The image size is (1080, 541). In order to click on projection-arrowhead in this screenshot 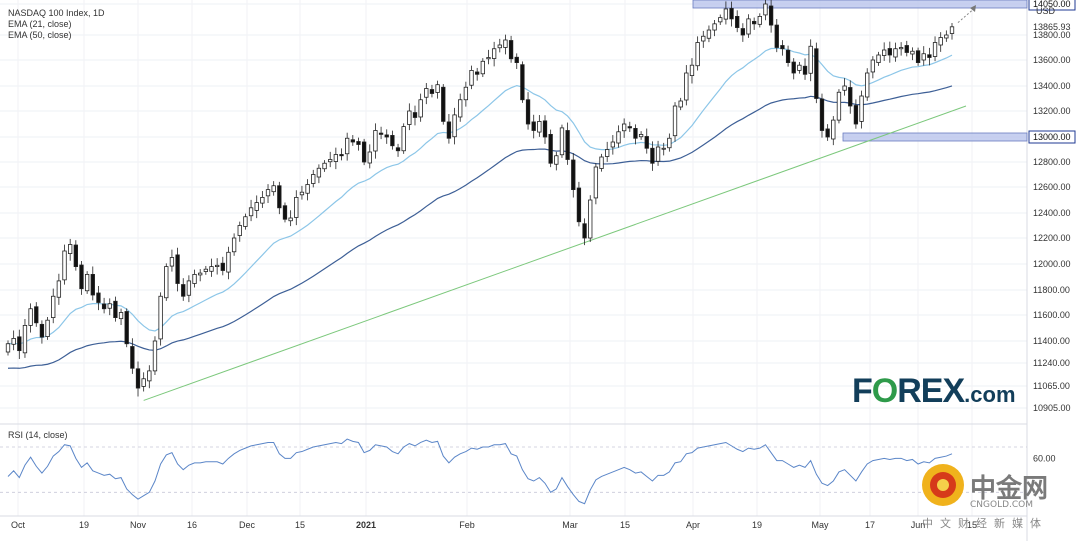, I will do `click(973, 8)`.